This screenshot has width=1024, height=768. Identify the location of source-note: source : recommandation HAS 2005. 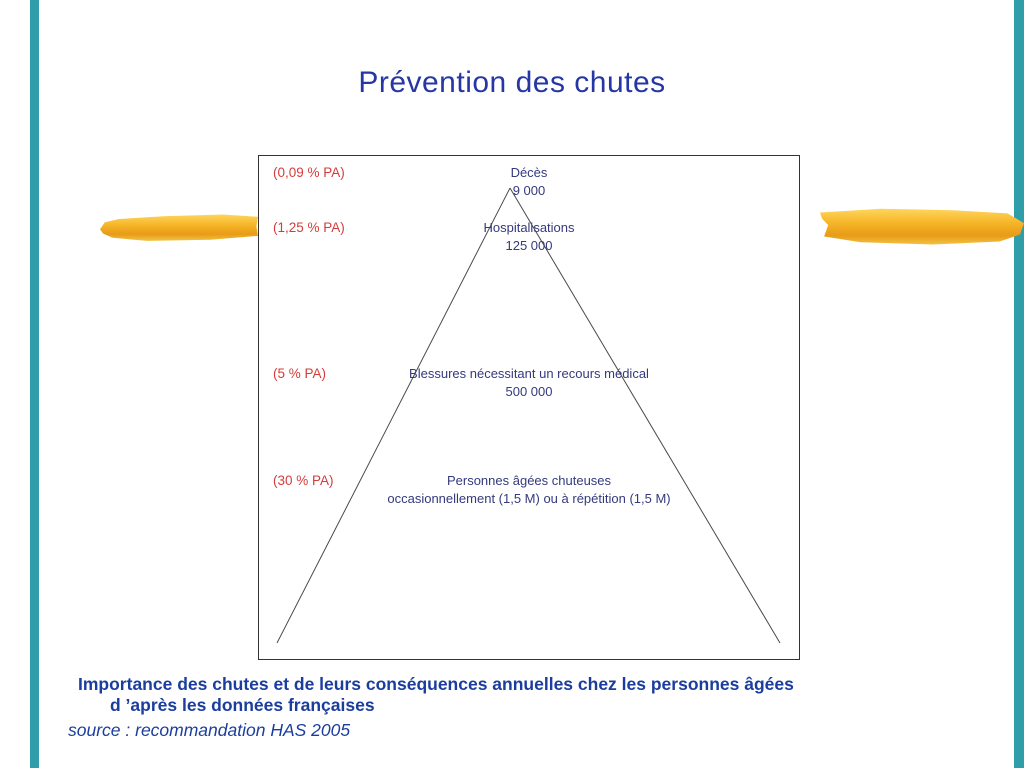
(209, 730).